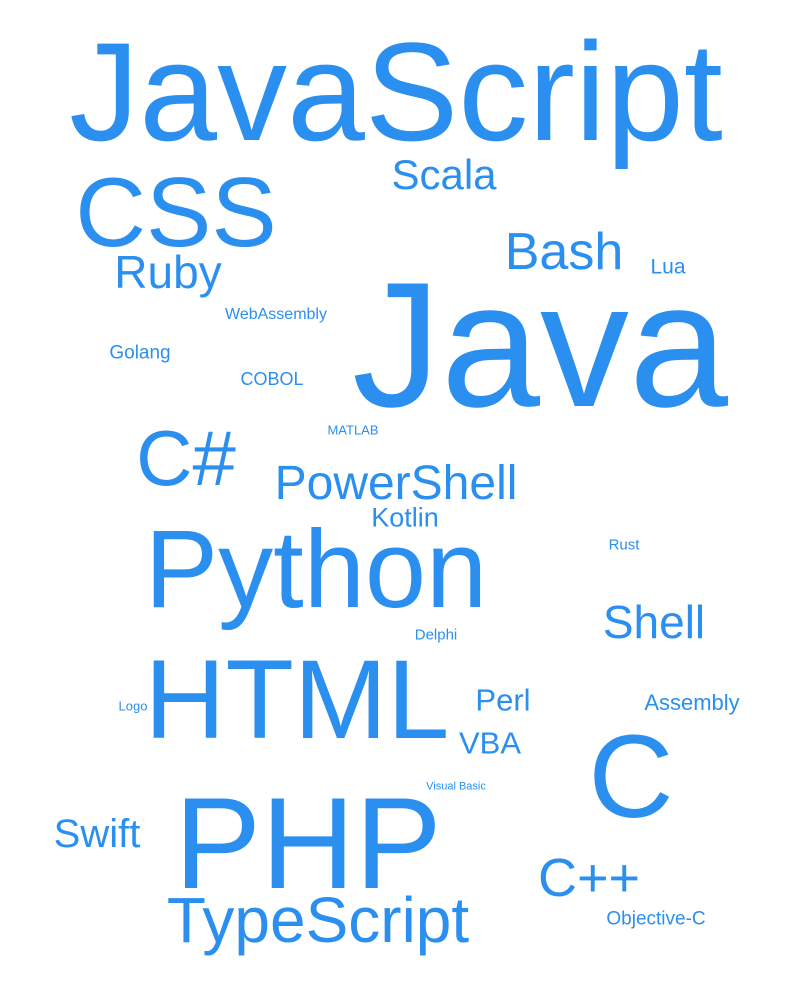 The image size is (800, 1000). What do you see at coordinates (140, 353) in the screenshot?
I see `word-golang: Golang` at bounding box center [140, 353].